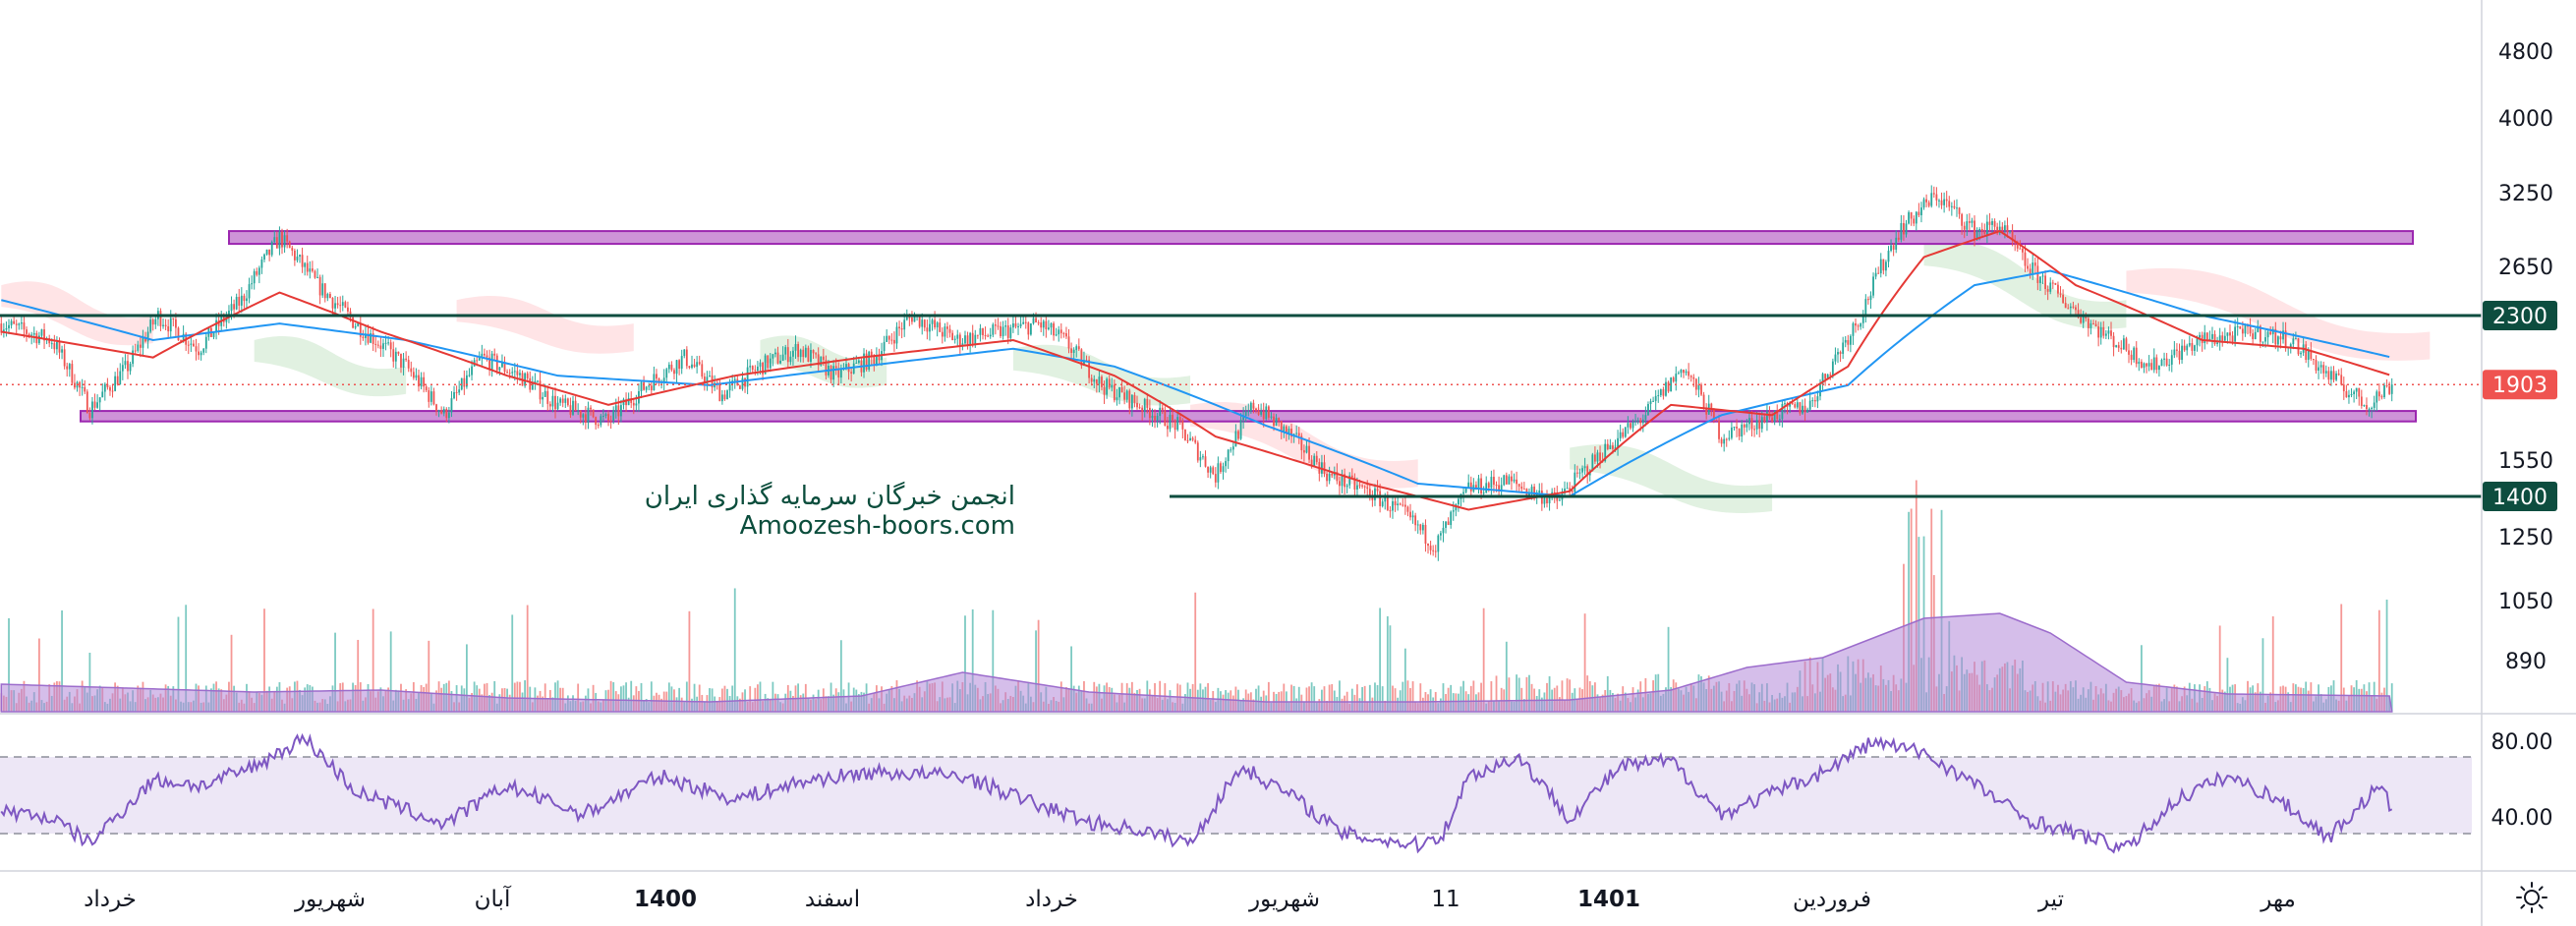 The image size is (2576, 926). What do you see at coordinates (2531, 898) in the screenshot?
I see `settings-button` at bounding box center [2531, 898].